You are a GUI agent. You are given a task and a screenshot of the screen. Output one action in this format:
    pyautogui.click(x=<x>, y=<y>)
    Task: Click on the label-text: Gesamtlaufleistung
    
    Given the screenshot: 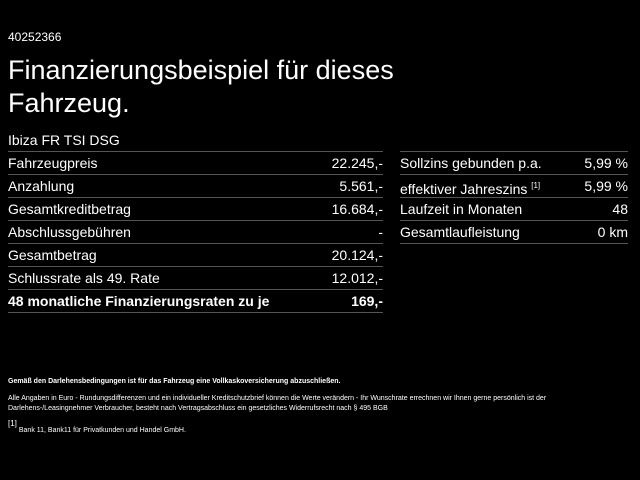 What is the action you would take?
    pyautogui.click(x=460, y=232)
    